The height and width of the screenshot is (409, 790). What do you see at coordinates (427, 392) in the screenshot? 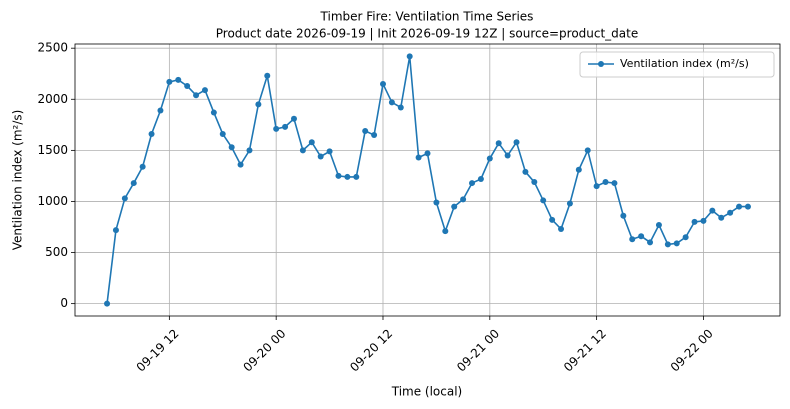
I see `x-axis-label: Time (local)` at bounding box center [427, 392].